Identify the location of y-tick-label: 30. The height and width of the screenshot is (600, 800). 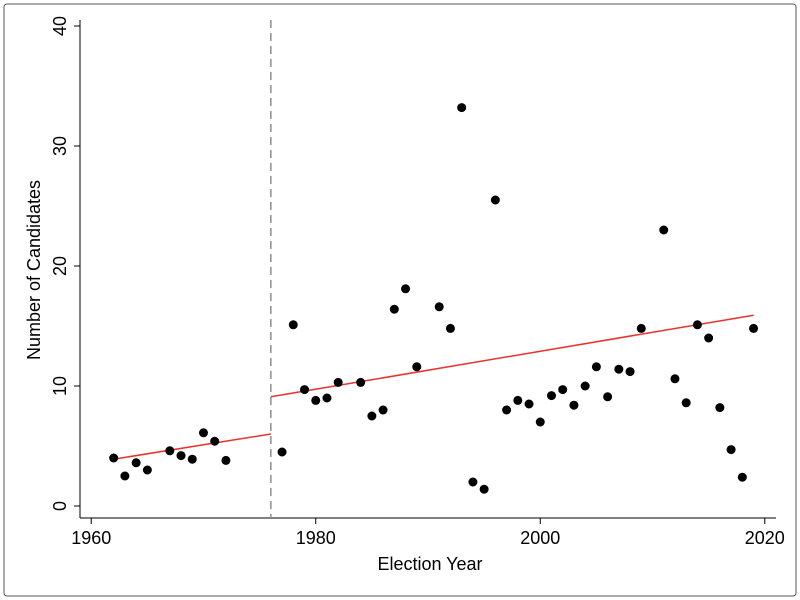
(60, 146).